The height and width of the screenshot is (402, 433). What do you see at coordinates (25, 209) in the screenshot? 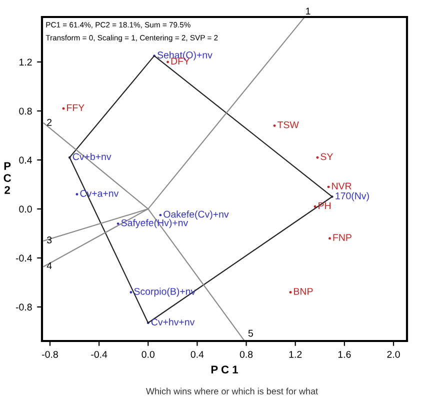
I see `y-tick-label: 0.0` at bounding box center [25, 209].